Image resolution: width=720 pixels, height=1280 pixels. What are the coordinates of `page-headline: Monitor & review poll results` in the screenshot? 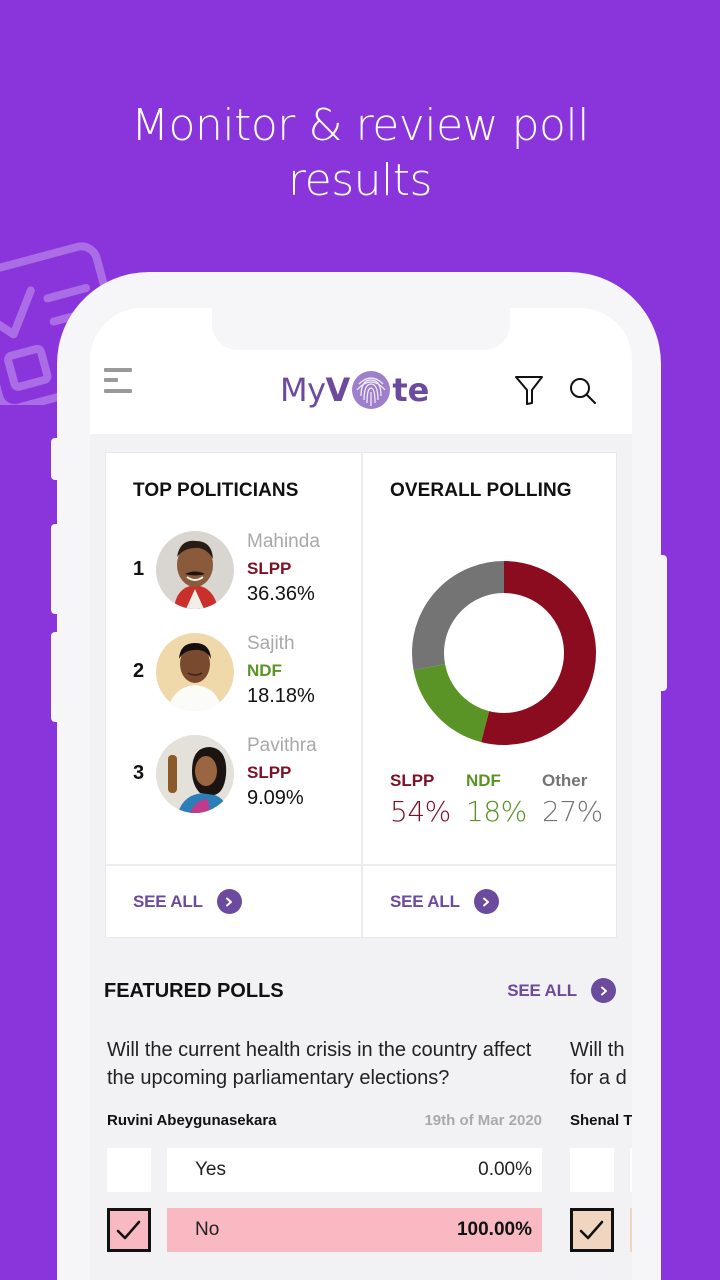 It's located at (360, 153).